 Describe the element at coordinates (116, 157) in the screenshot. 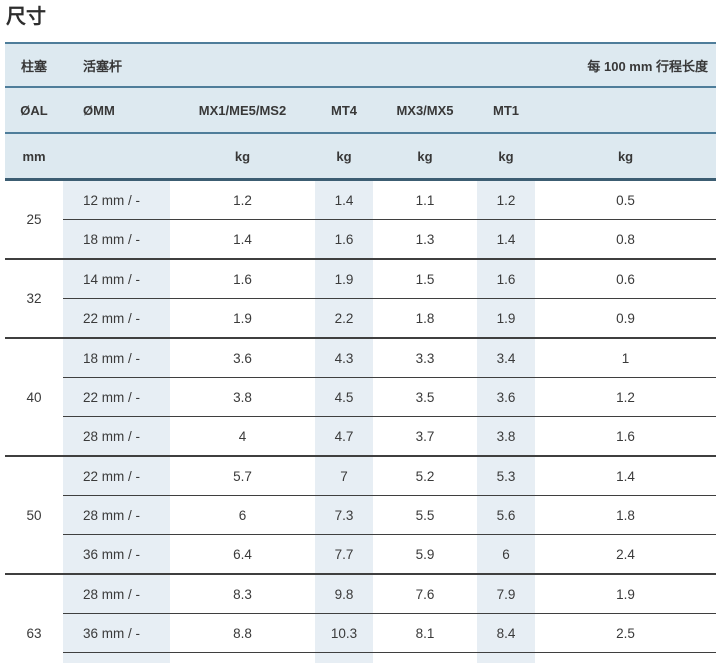

I see `unit-cell-empty` at that location.